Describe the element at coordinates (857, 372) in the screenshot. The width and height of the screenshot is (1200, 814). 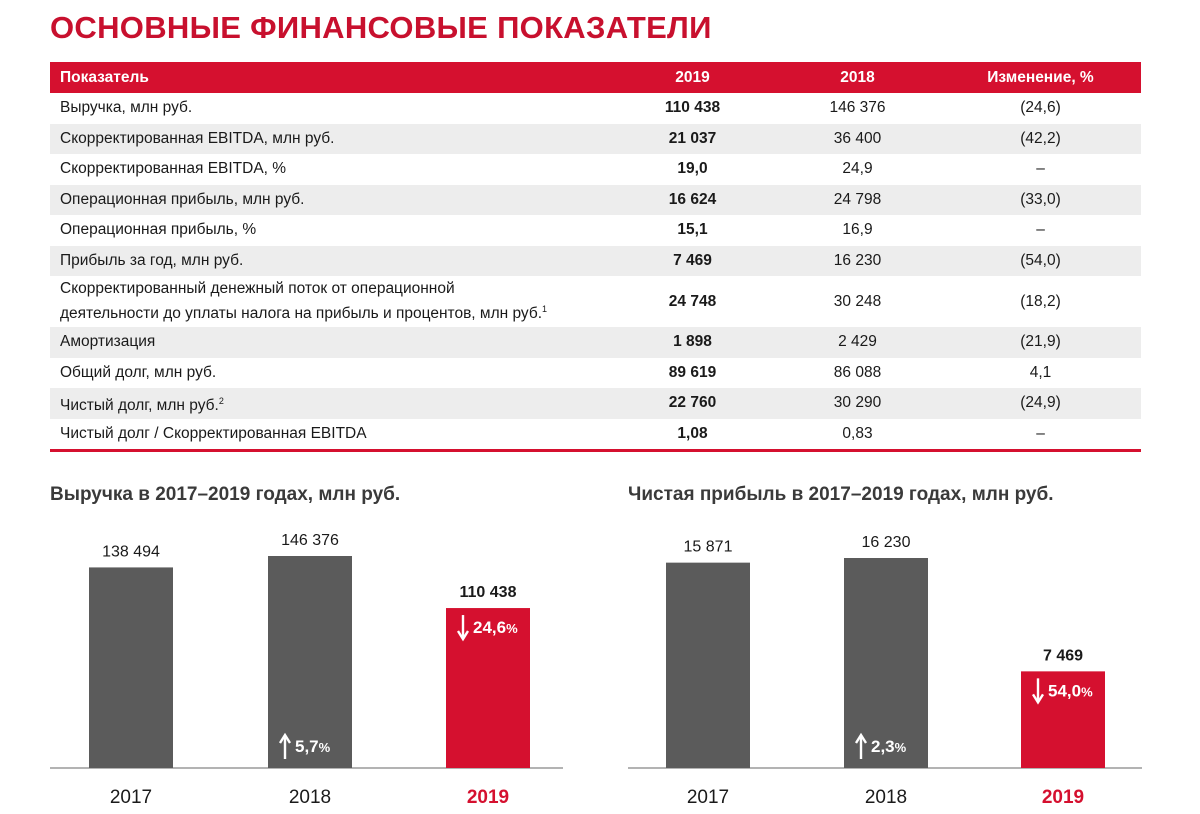
I see `value-2018: 86 088` at that location.